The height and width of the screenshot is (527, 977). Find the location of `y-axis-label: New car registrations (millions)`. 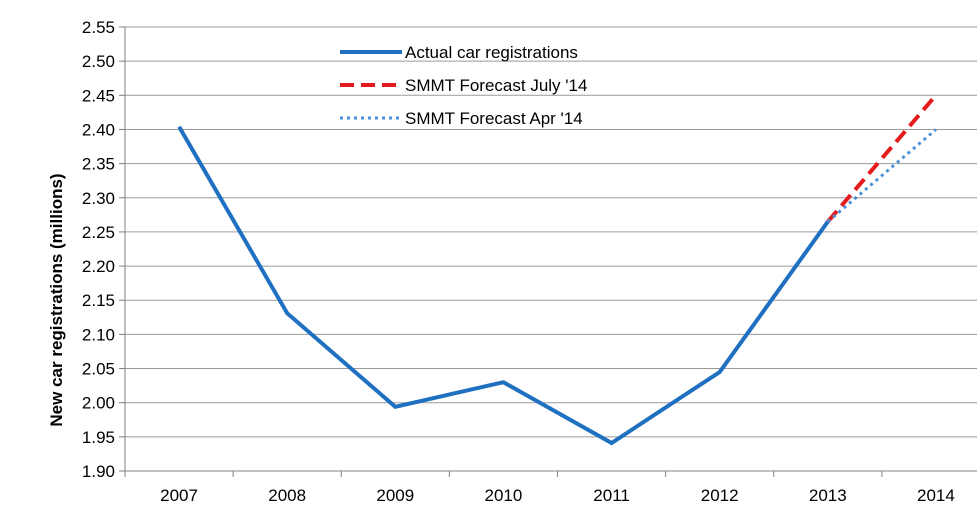

y-axis-label: New car registrations (millions) is located at coordinates (56, 299).